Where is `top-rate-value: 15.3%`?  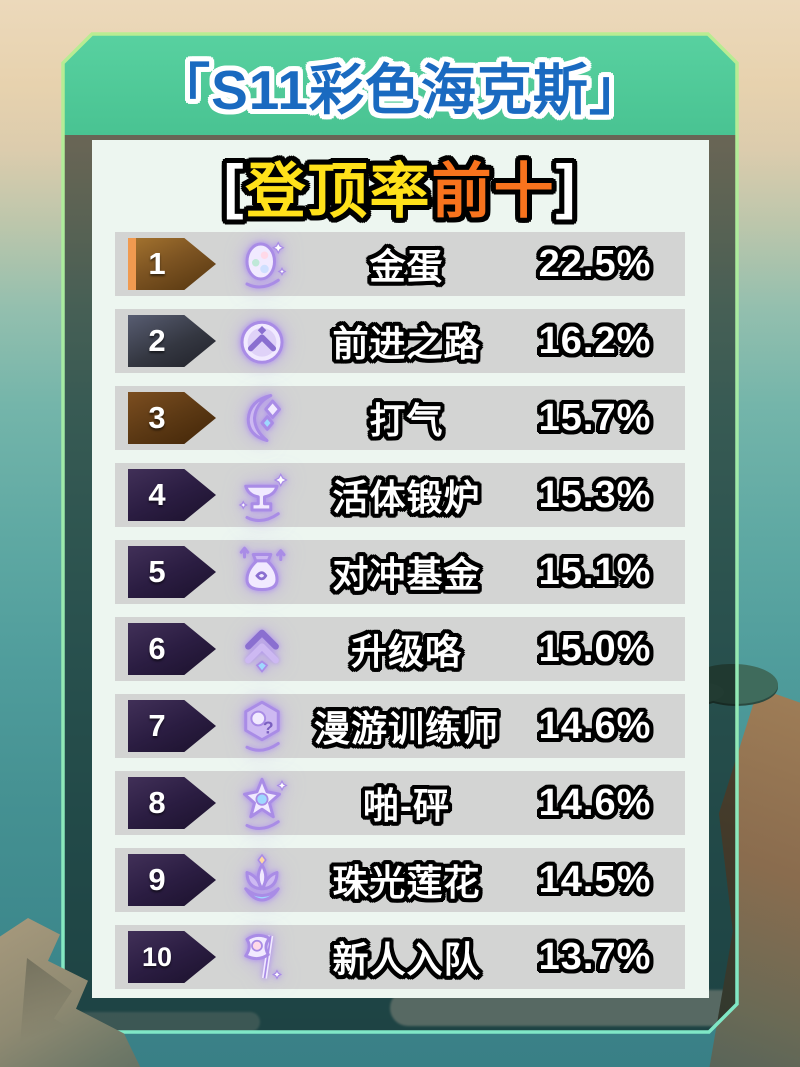 top-rate-value: 15.3% is located at coordinates (595, 494).